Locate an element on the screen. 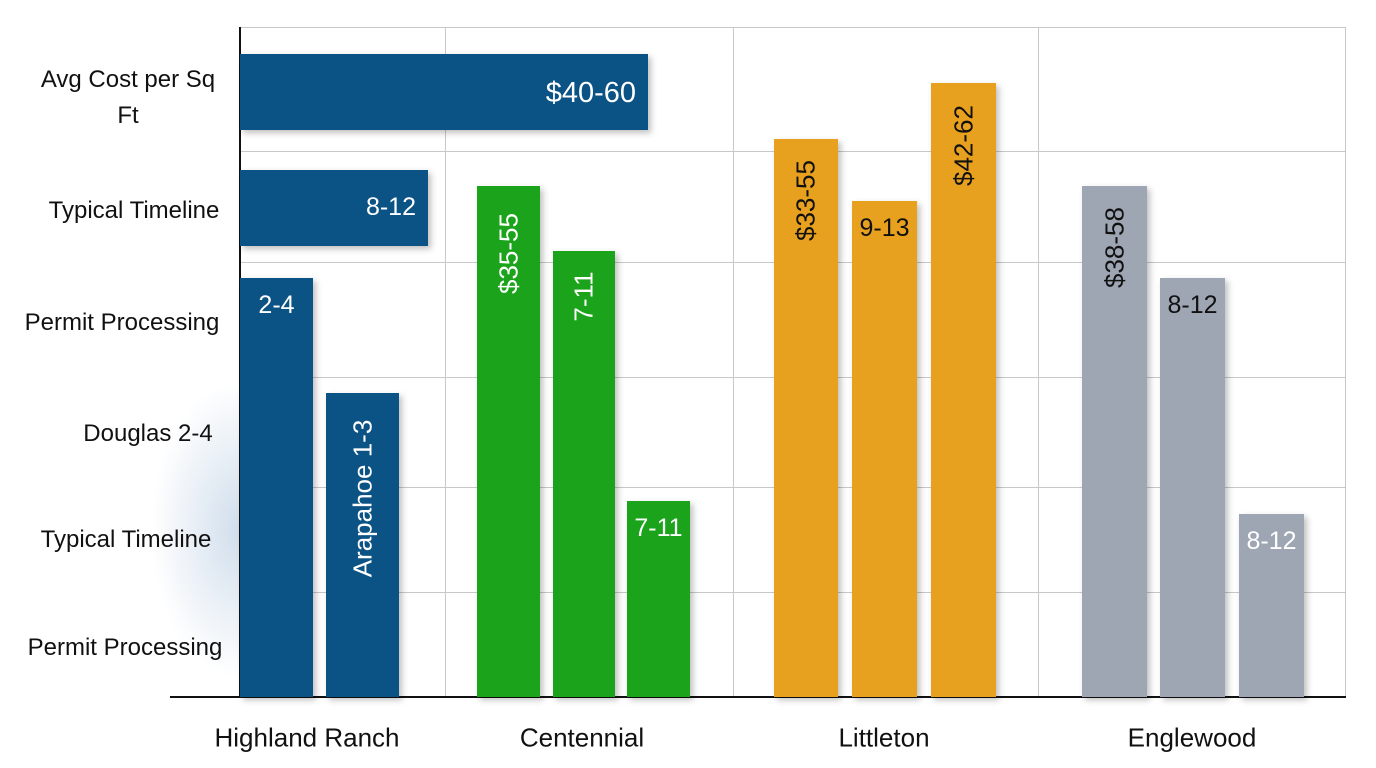 Image resolution: width=1376 pixels, height=768 pixels. y-label-typical-timeline: Typical Timeline is located at coordinates (134, 210).